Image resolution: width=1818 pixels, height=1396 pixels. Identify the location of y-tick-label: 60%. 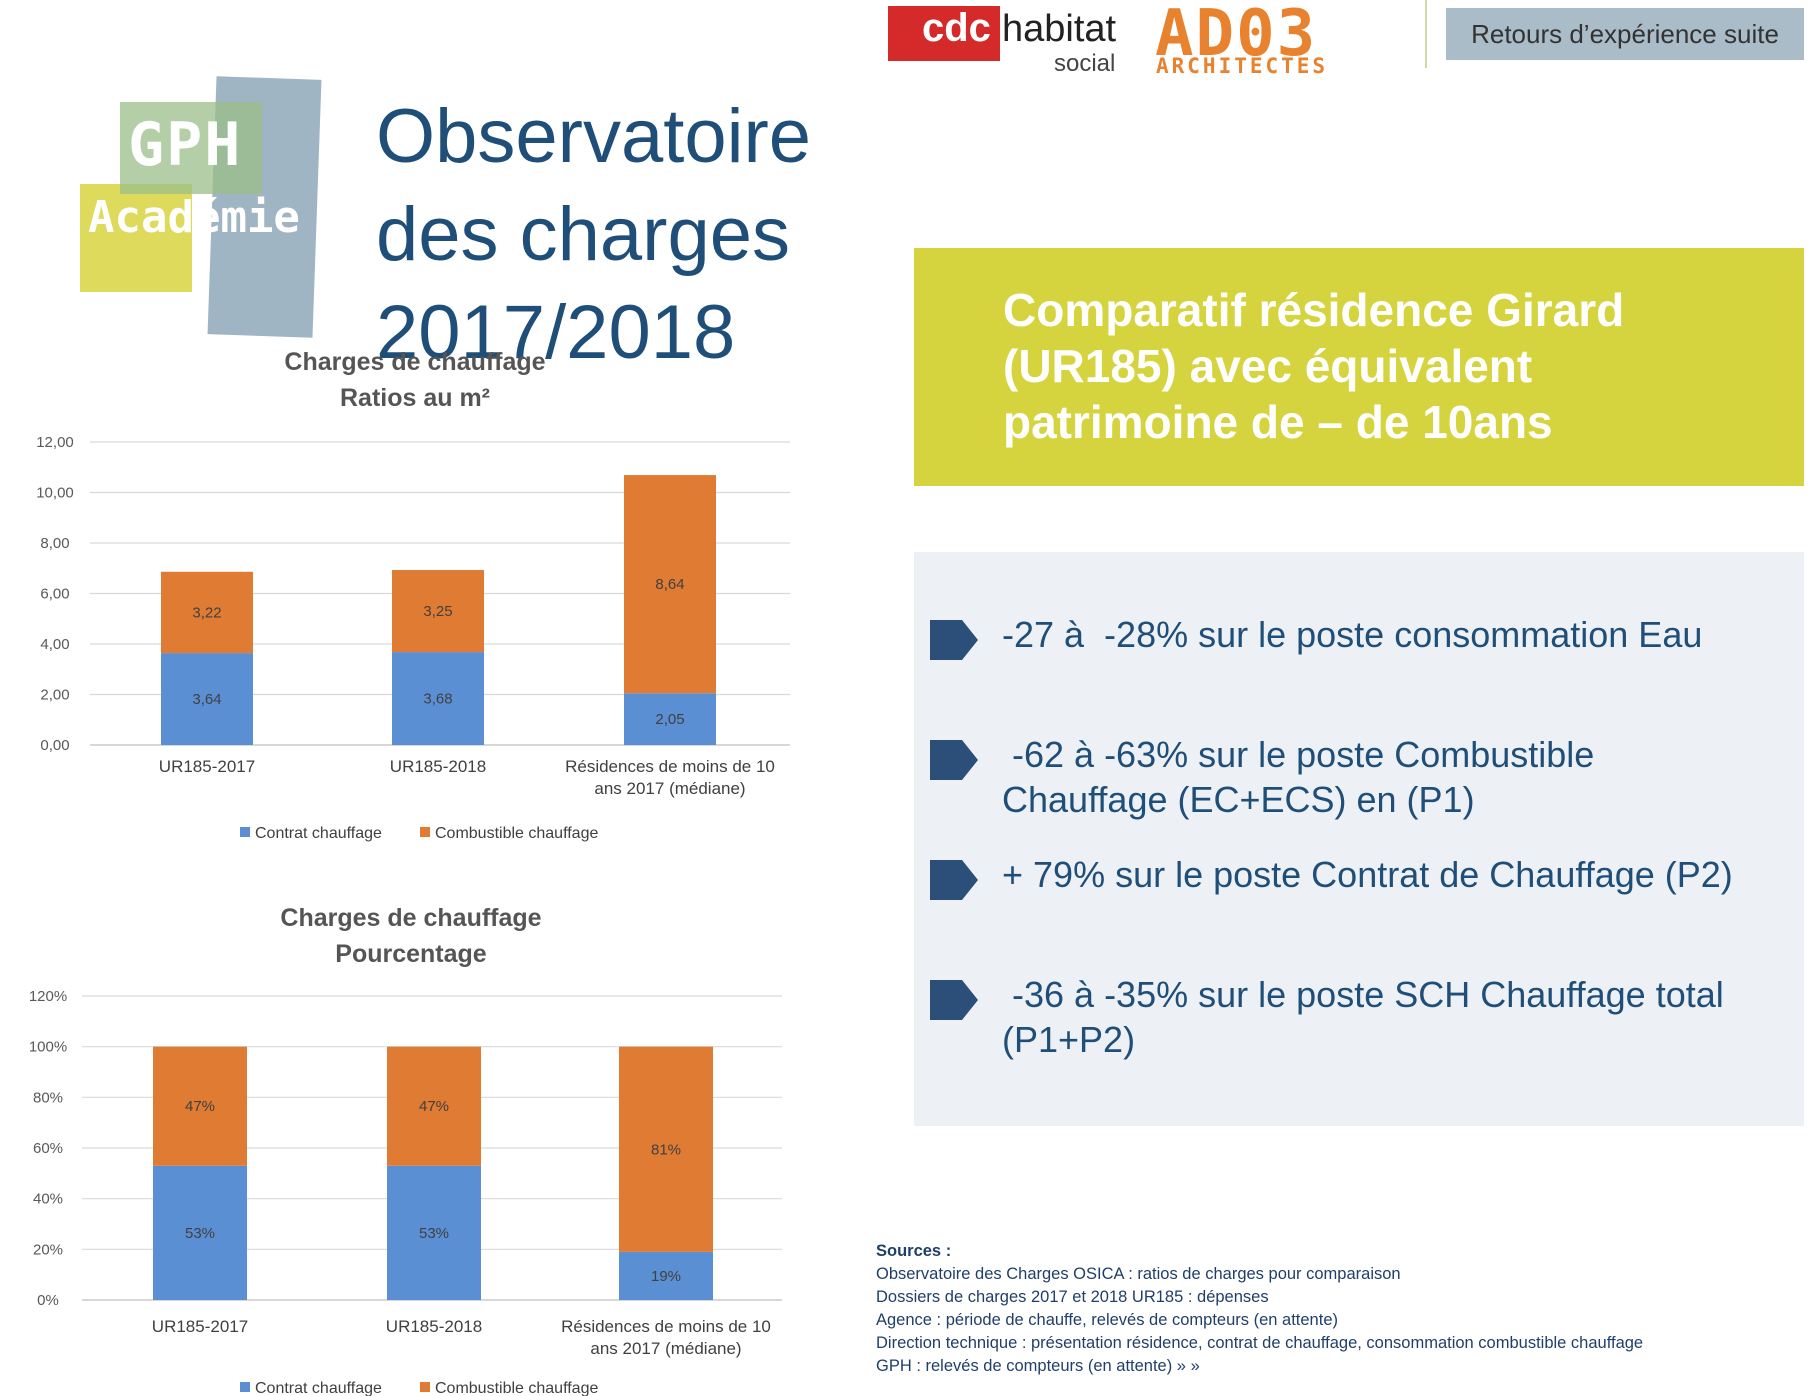
(48, 1148).